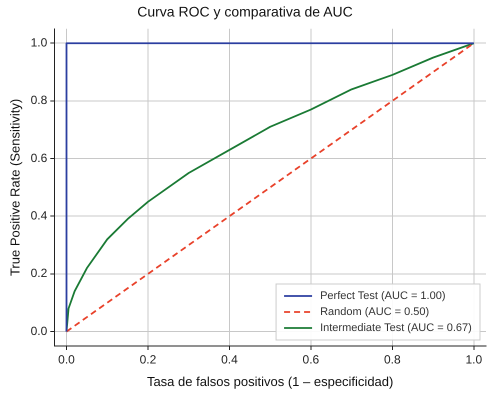 This screenshot has height=396, width=498. Describe the element at coordinates (311, 359) in the screenshot. I see `x-tick-label: 0.6` at that location.